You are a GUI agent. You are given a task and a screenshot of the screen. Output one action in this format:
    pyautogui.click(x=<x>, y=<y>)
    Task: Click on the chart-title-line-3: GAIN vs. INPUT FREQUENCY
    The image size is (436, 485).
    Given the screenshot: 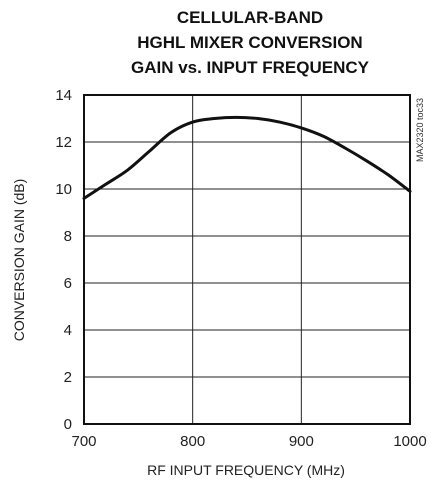 What is the action you would take?
    pyautogui.click(x=250, y=67)
    